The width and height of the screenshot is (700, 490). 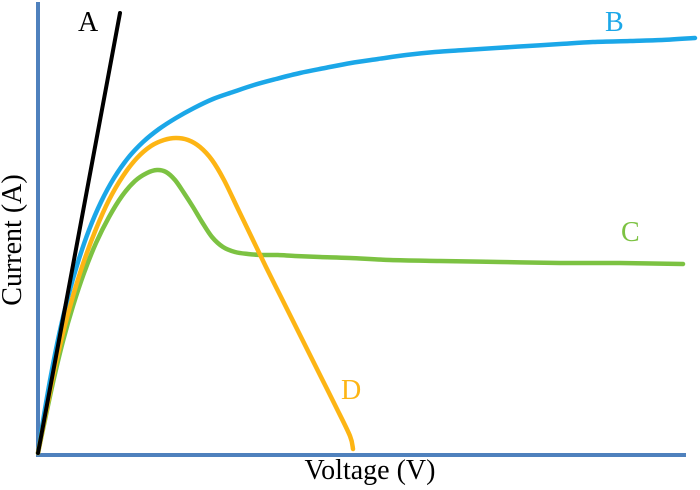 I want to click on y-axis-label: Current (A), so click(x=14, y=240).